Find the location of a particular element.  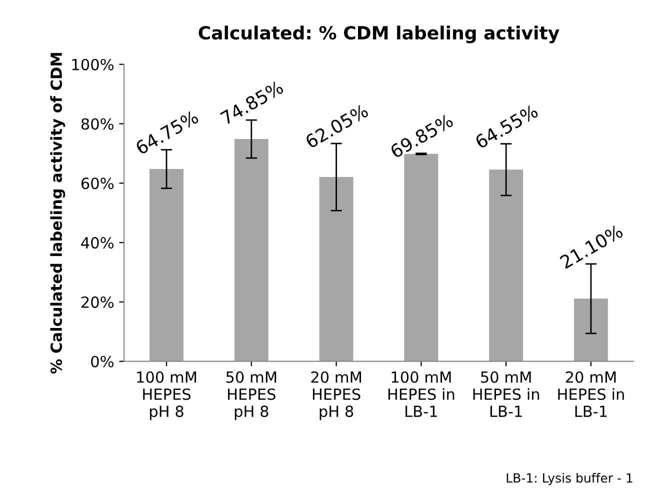

y-tick-label: 40% is located at coordinates (97, 243).